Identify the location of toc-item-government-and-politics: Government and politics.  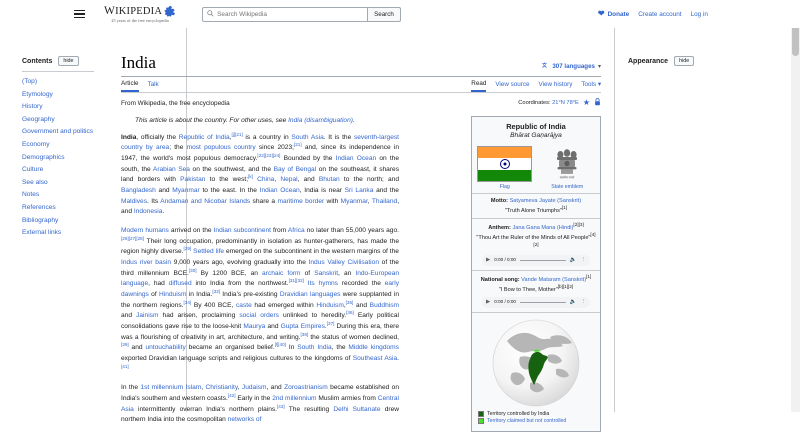
(58, 132).